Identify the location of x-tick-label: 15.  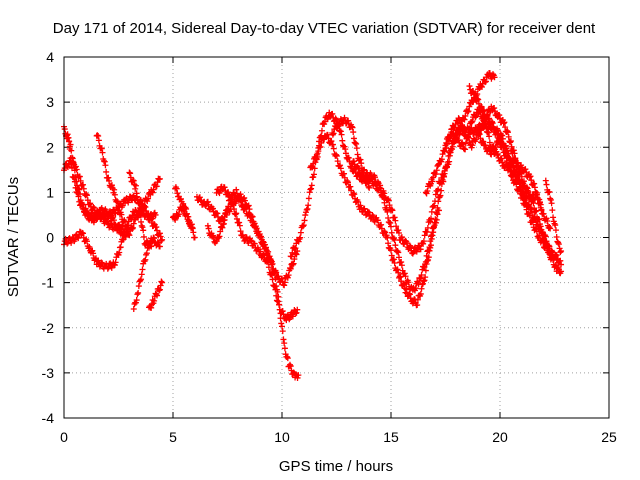
(391, 437).